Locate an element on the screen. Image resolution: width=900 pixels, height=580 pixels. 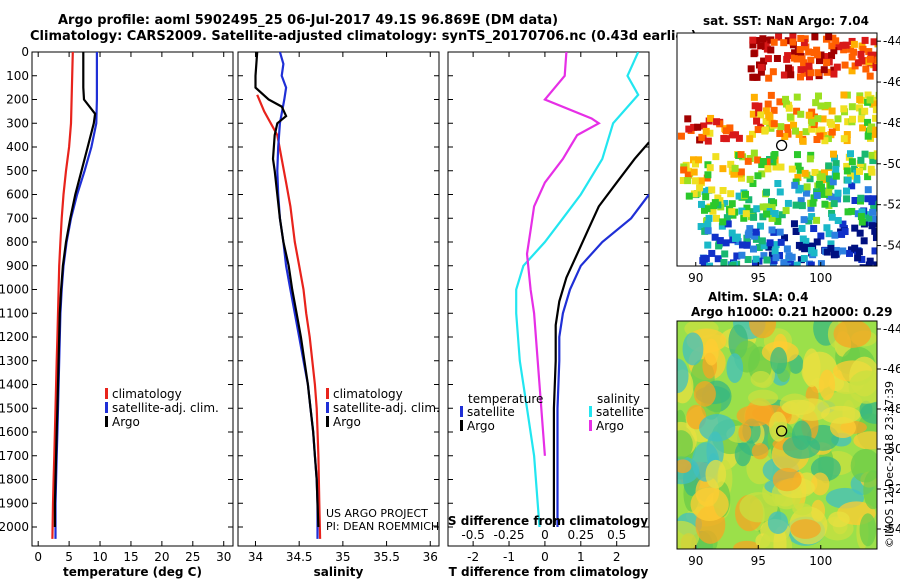
x-axis-label: T difference from climatology is located at coordinates (549, 572).